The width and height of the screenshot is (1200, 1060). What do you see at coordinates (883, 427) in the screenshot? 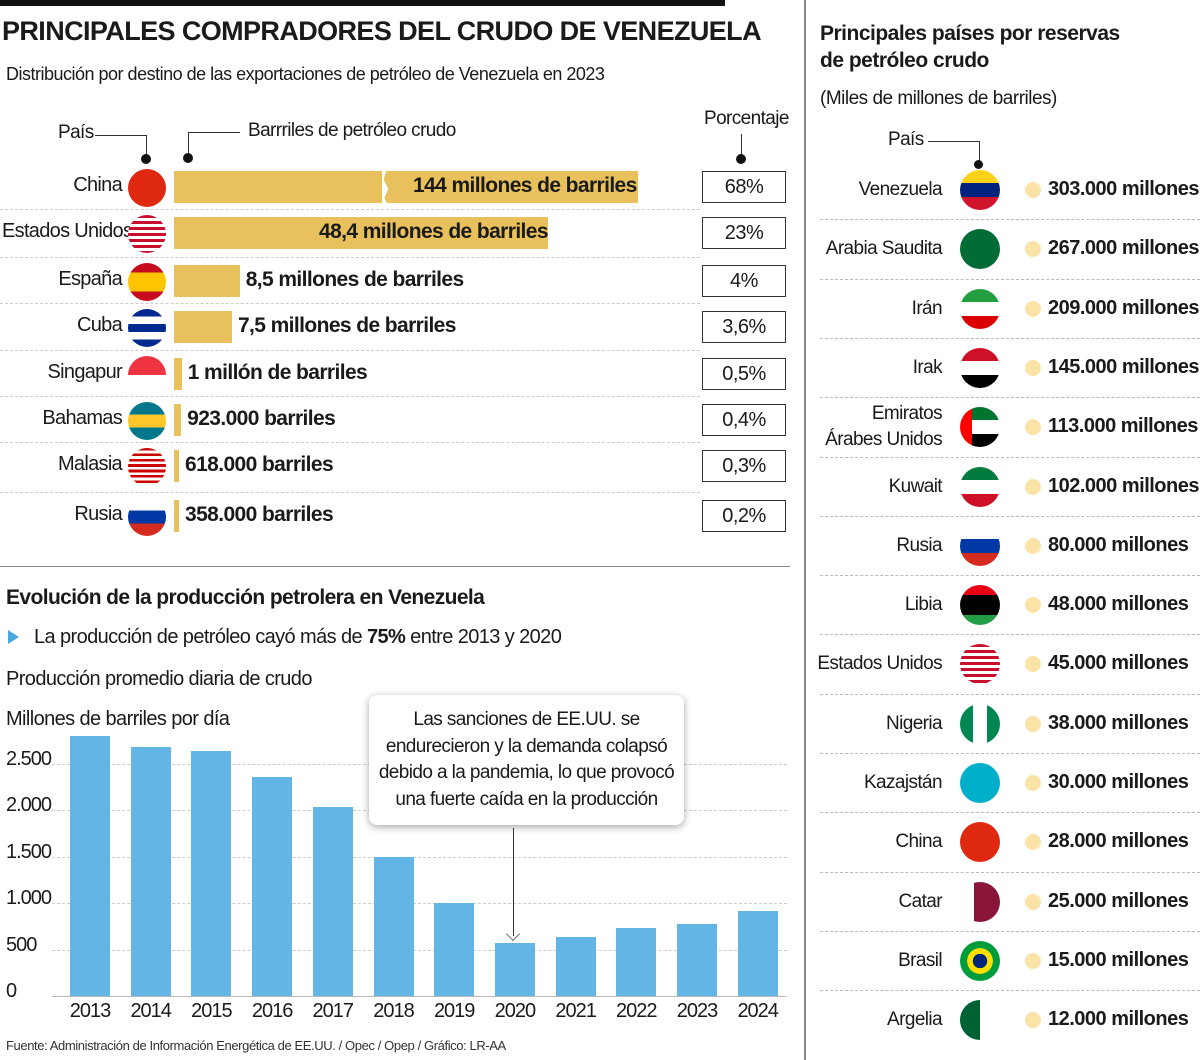
I see `country-name: Emiratos Árabes Unidos` at bounding box center [883, 427].